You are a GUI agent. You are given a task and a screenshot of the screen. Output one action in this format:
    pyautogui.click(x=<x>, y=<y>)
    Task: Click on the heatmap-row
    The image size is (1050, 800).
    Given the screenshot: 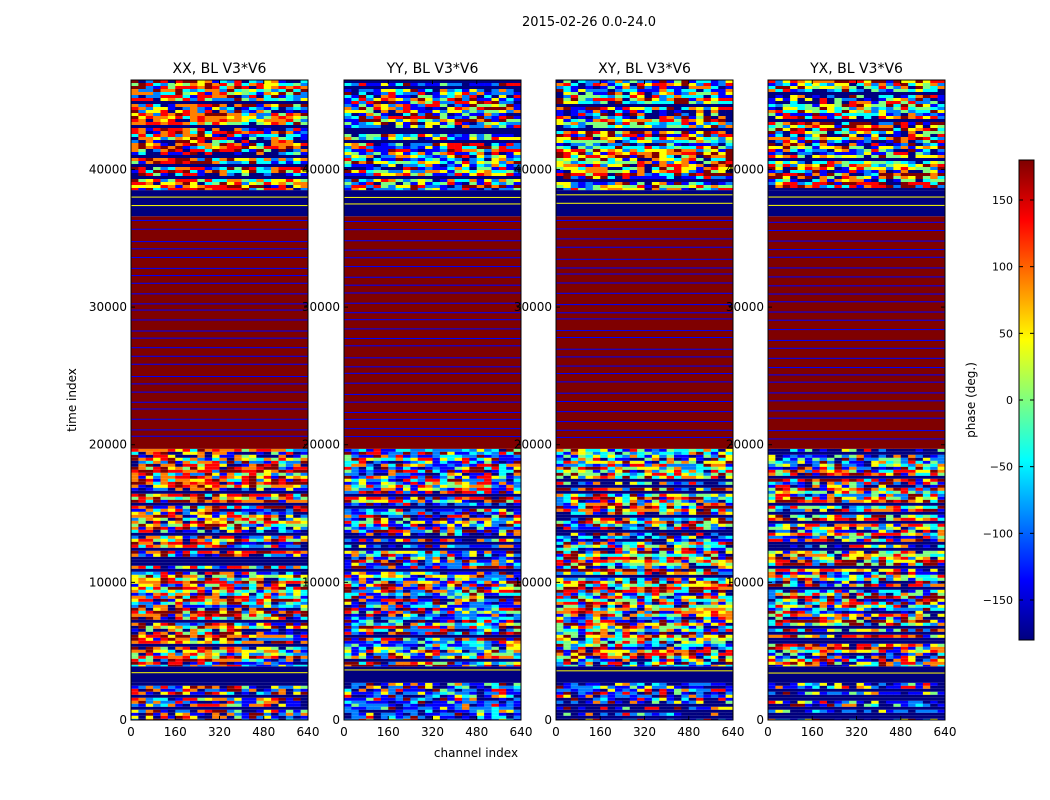 What is the action you would take?
    pyautogui.click(x=219, y=564)
    